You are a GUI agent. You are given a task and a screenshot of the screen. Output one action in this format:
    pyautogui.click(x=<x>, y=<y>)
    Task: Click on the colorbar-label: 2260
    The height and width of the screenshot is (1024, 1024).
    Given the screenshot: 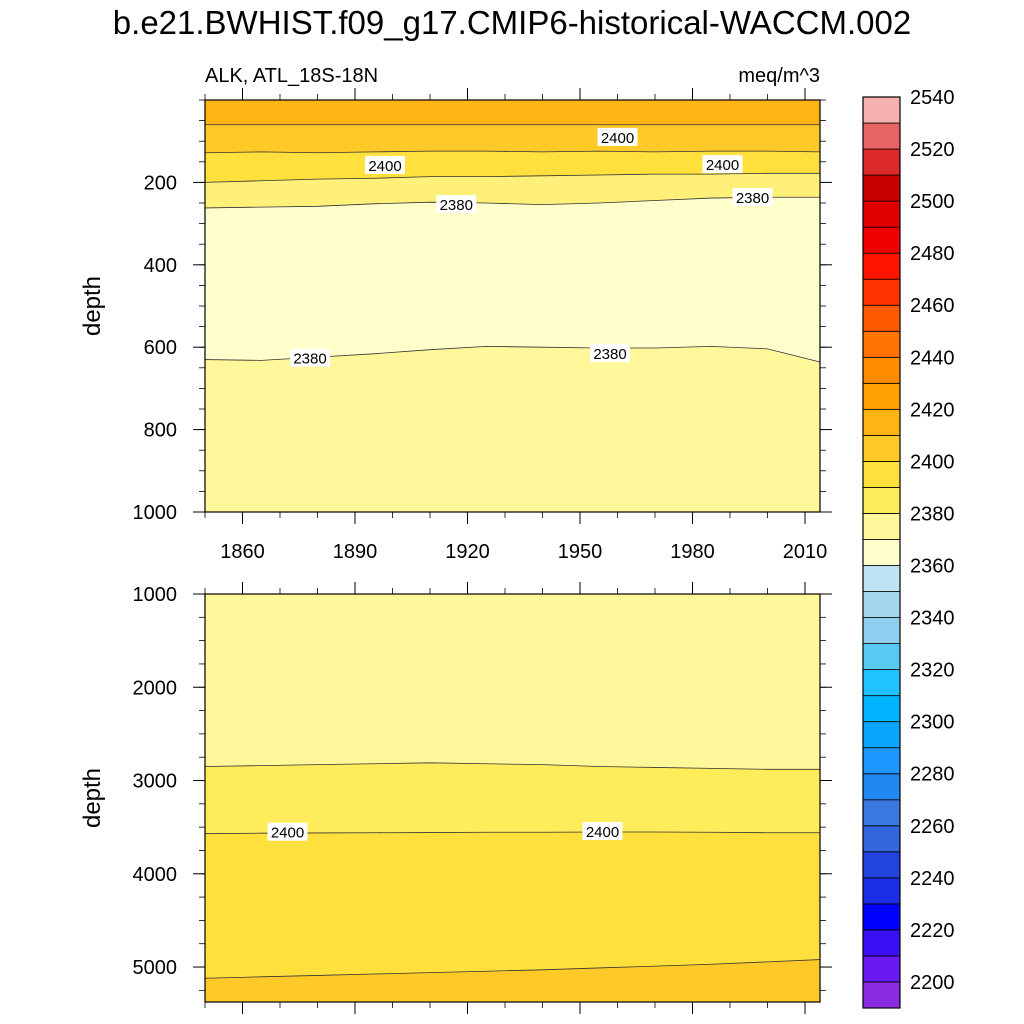 What is the action you would take?
    pyautogui.click(x=932, y=827)
    